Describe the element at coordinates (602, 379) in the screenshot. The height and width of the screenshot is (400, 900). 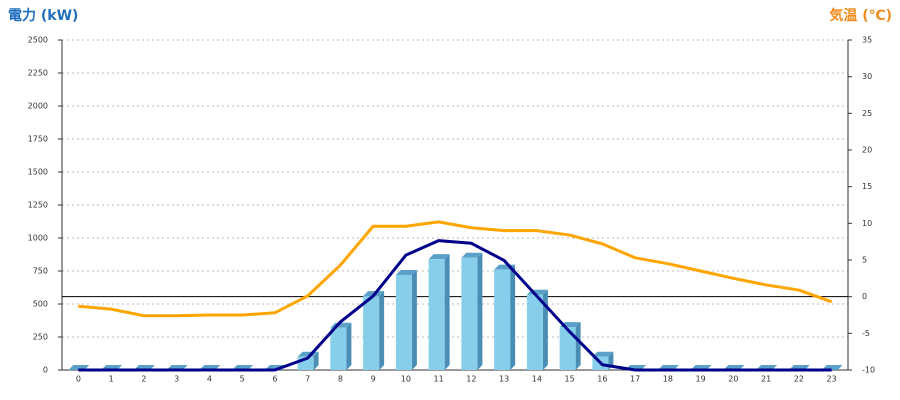
I see `x-tick-label: 16` at that location.